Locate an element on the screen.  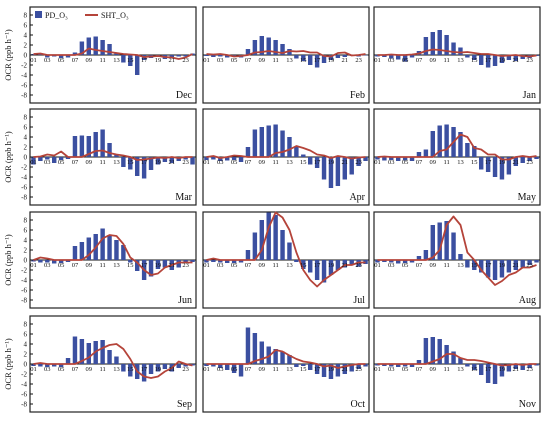
y-tick-label: -2 is located at coordinates (24, 66).